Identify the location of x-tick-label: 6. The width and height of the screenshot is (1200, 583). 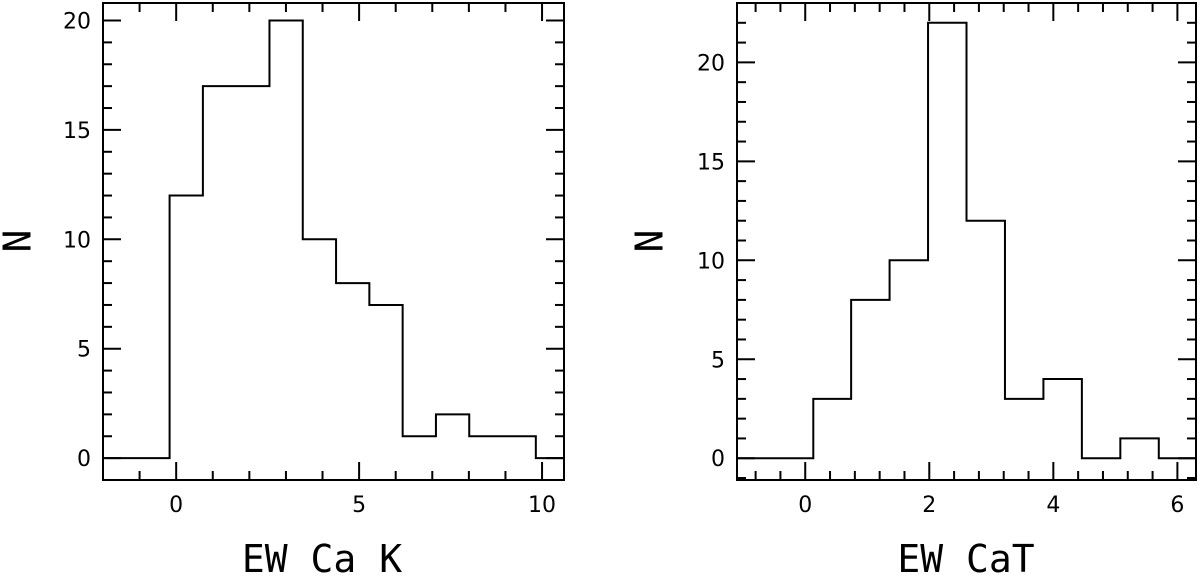
(1177, 505).